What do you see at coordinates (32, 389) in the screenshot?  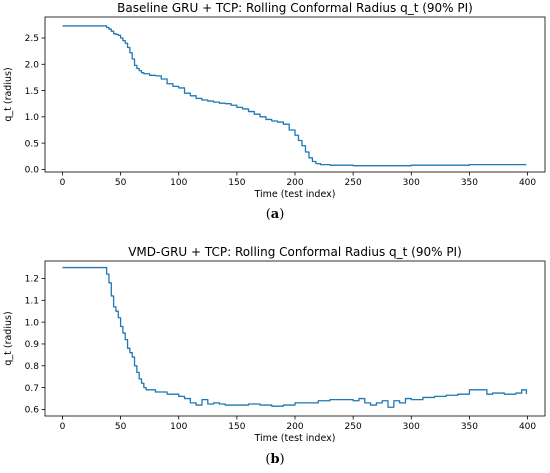 I see `y-tick-label: 0.7` at bounding box center [32, 389].